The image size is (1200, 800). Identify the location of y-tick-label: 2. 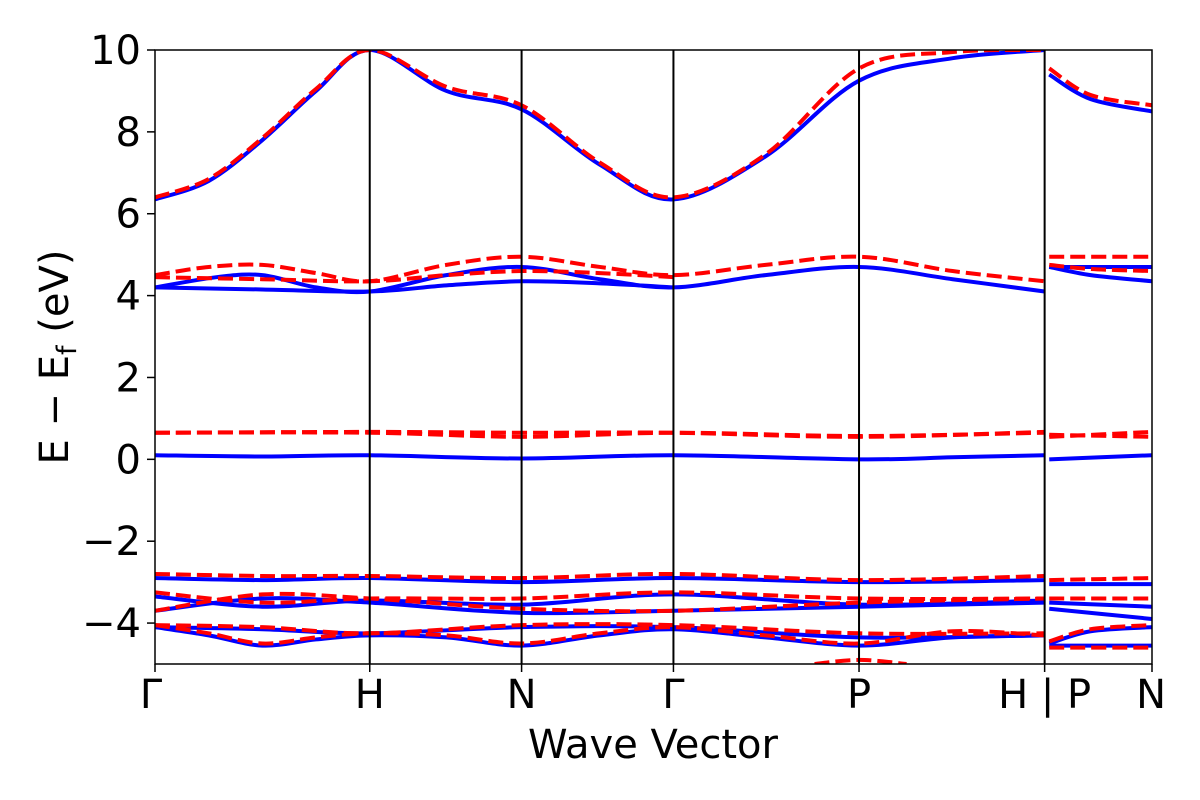
(128, 378).